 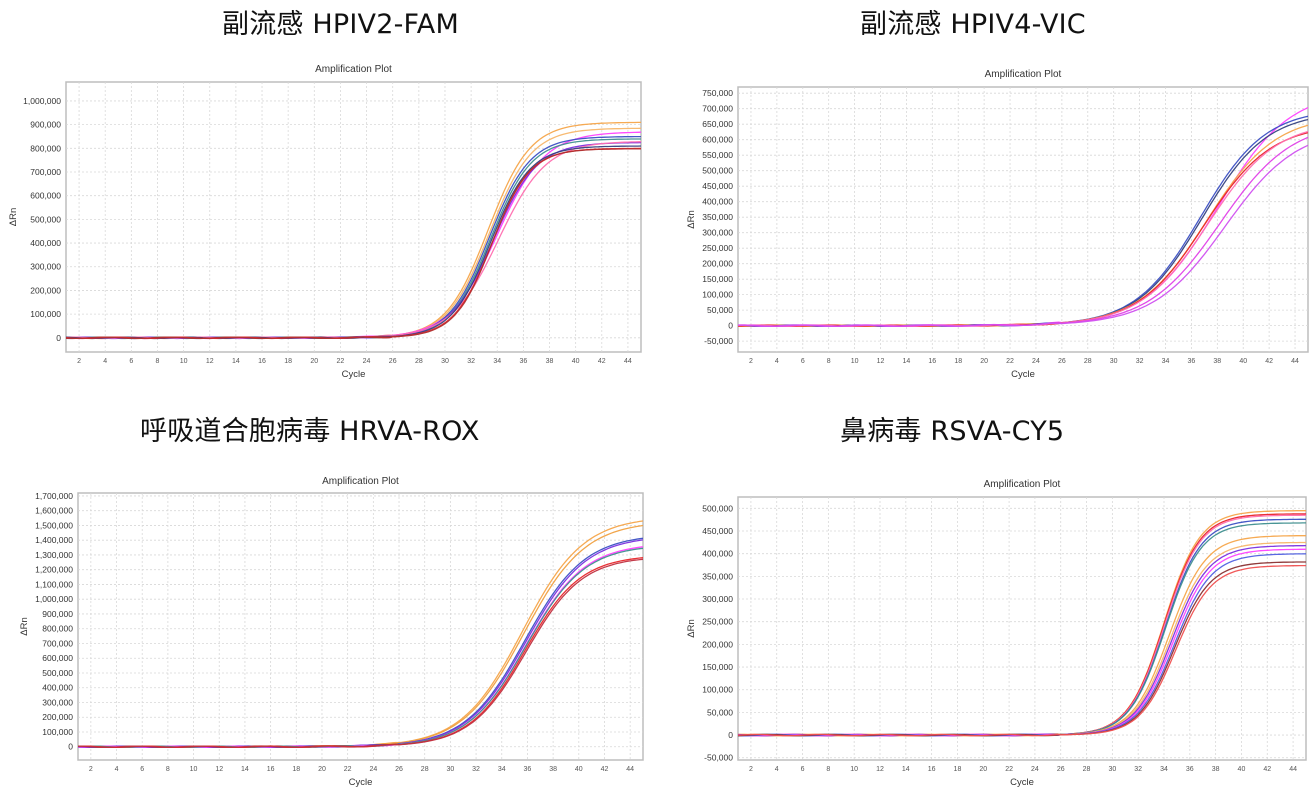 What do you see at coordinates (54, 570) in the screenshot?
I see `y-tick-label: 1,200,000` at bounding box center [54, 570].